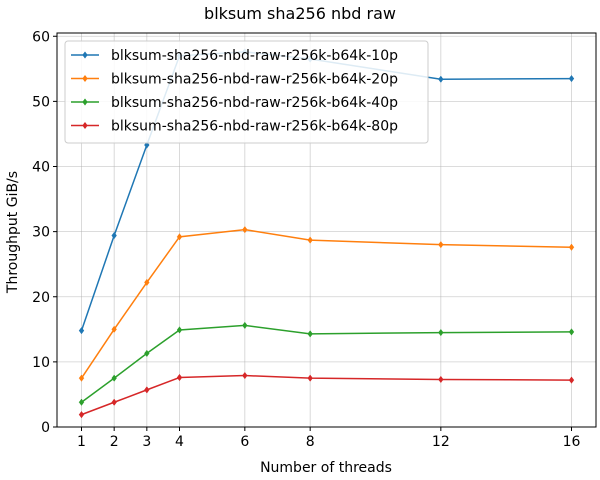  What do you see at coordinates (41, 37) in the screenshot?
I see `y-tick-label: 60` at bounding box center [41, 37].